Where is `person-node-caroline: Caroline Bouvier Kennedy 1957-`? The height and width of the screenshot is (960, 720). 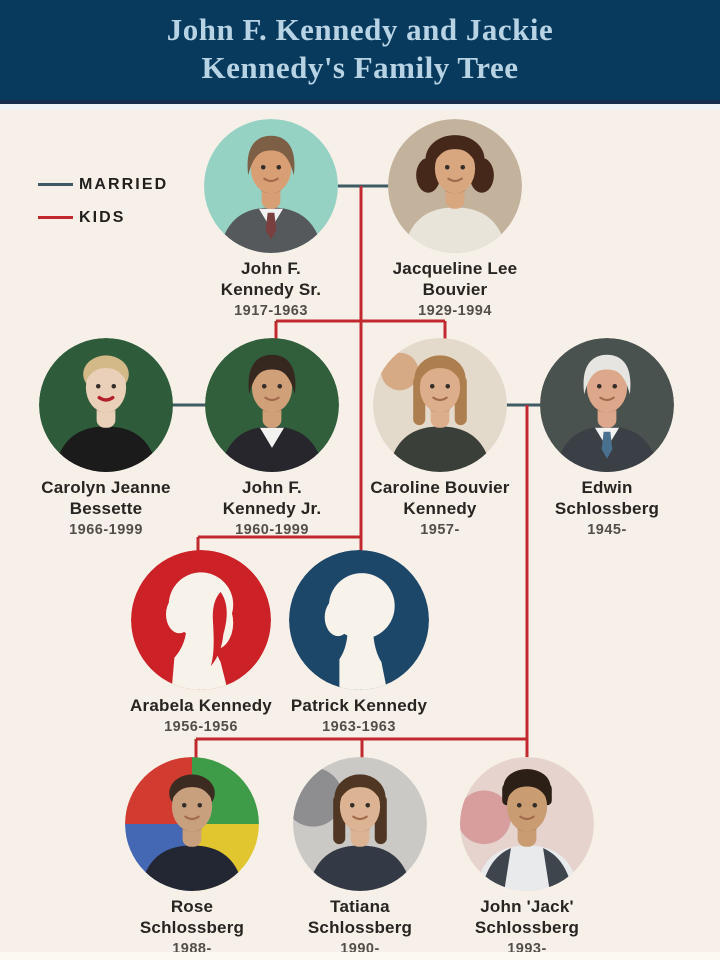 person-node-caroline: Caroline Bouvier Kennedy 1957- is located at coordinates (439, 438).